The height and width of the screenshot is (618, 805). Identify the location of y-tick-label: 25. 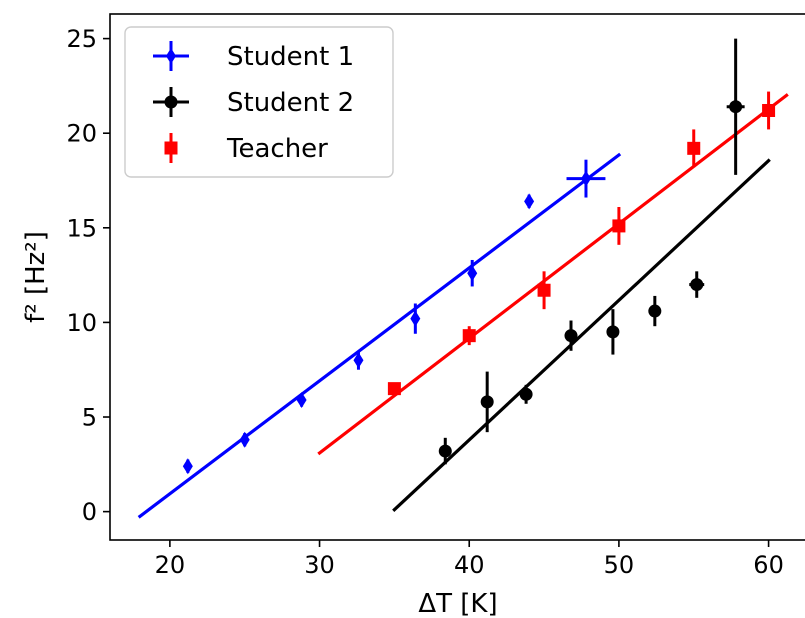
(81, 39).